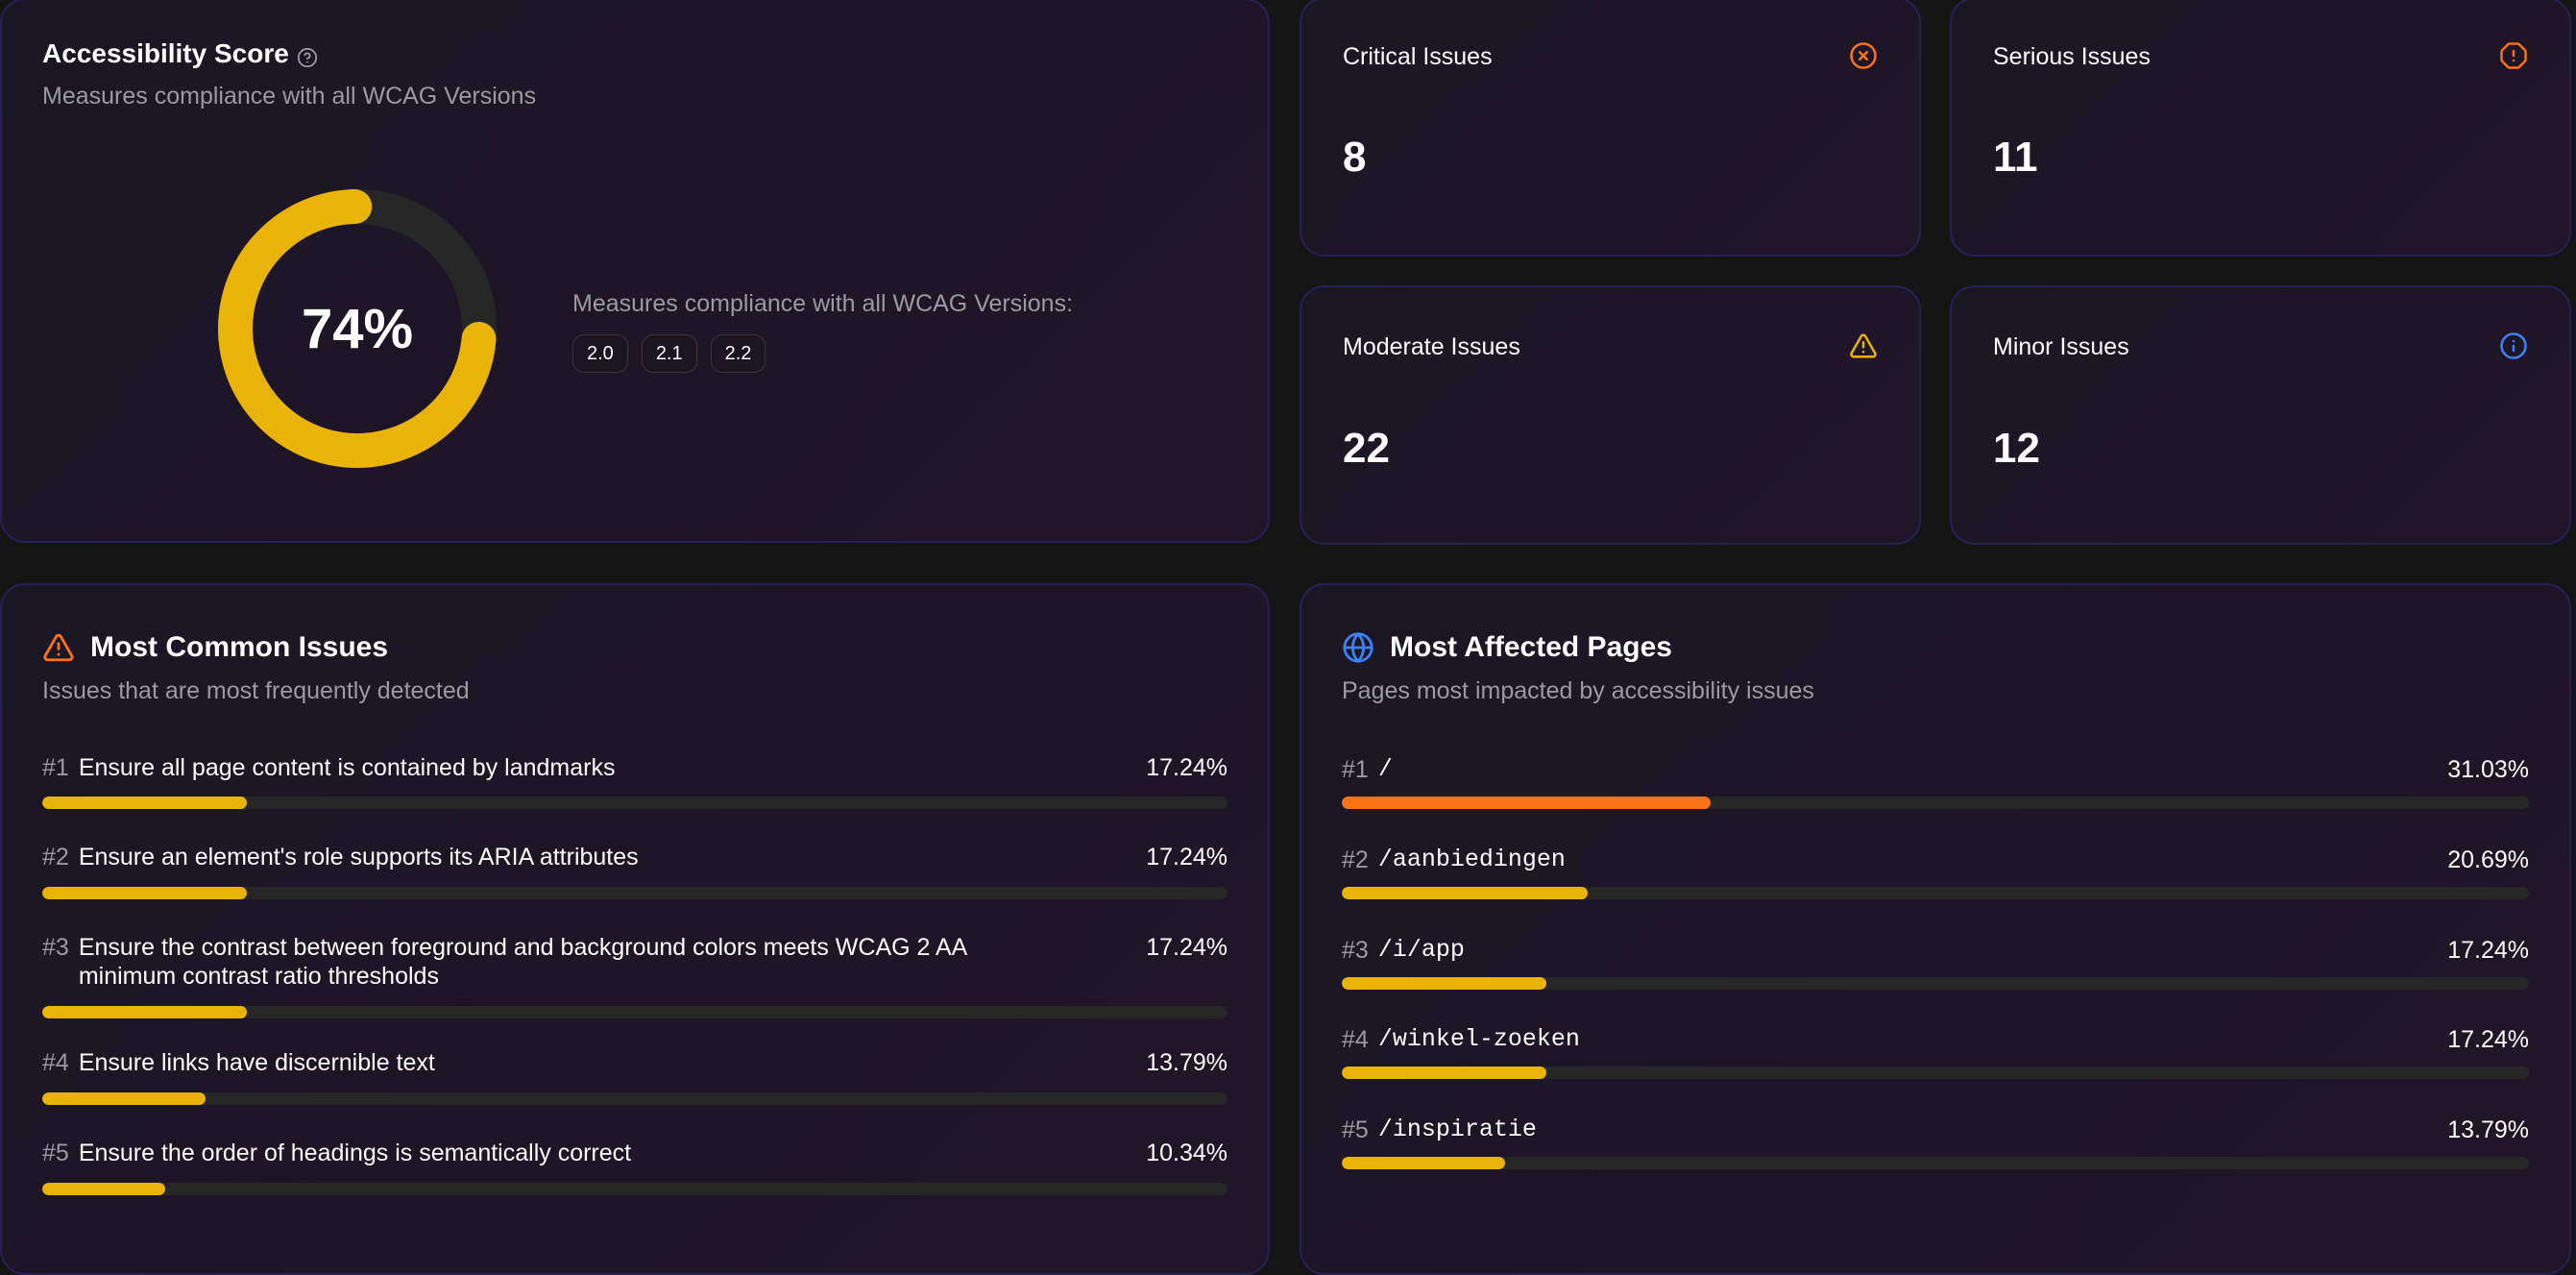 Image resolution: width=2576 pixels, height=1275 pixels. What do you see at coordinates (2261, 415) in the screenshot?
I see `minor-issues-card: Minor Issues 12` at bounding box center [2261, 415].